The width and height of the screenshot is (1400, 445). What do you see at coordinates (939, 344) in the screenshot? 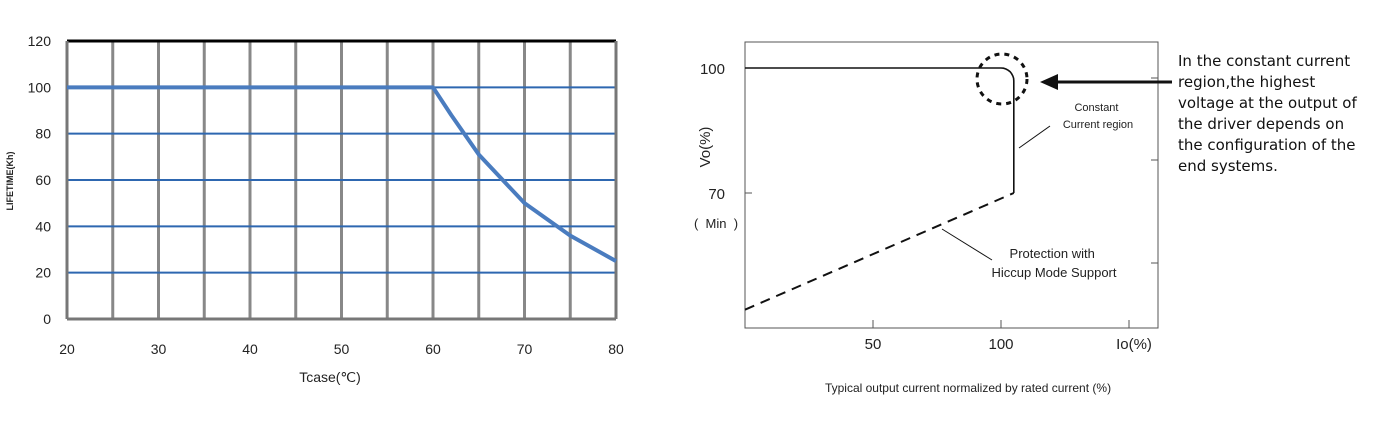
I see `vo-io-x-tick-labels: 50 100` at bounding box center [939, 344].